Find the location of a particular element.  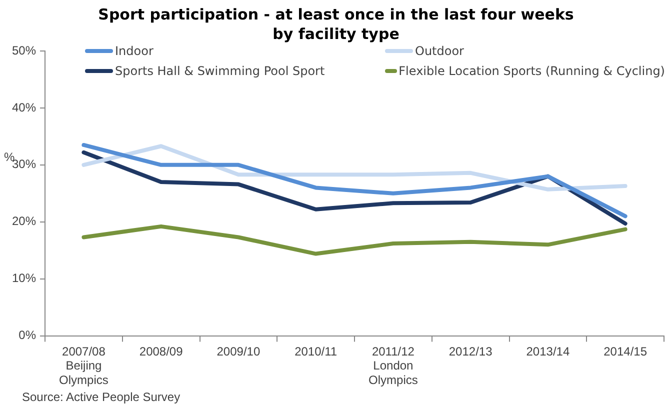

source-note: Source: Active People Survey is located at coordinates (101, 397).